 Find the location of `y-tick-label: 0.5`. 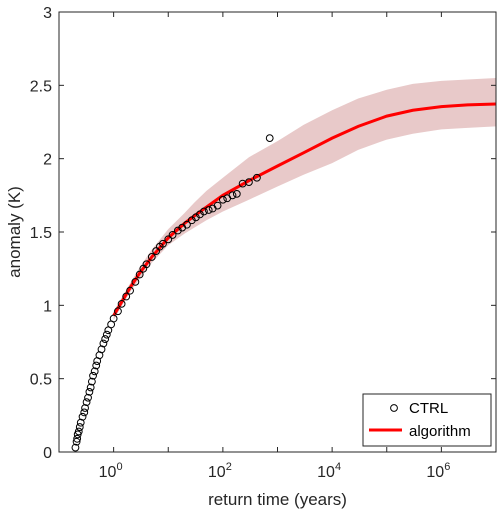

y-tick-label: 0.5 is located at coordinates (41, 380).